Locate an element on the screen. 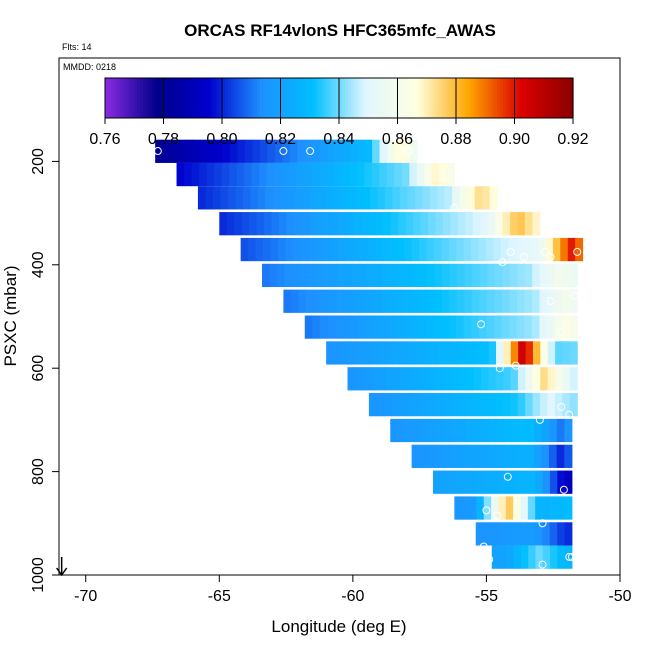 This screenshot has height=650, width=650. colorbar-tick-label: 0.80 is located at coordinates (221, 139).